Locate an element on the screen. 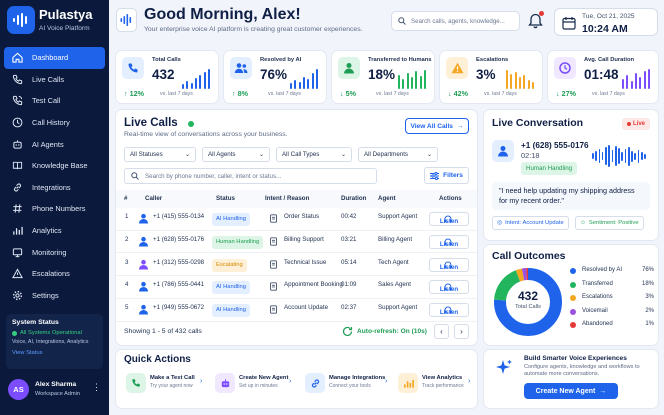 Image resolution: width=664 pixels, height=415 pixels. legend-value: 2% is located at coordinates (649, 310).